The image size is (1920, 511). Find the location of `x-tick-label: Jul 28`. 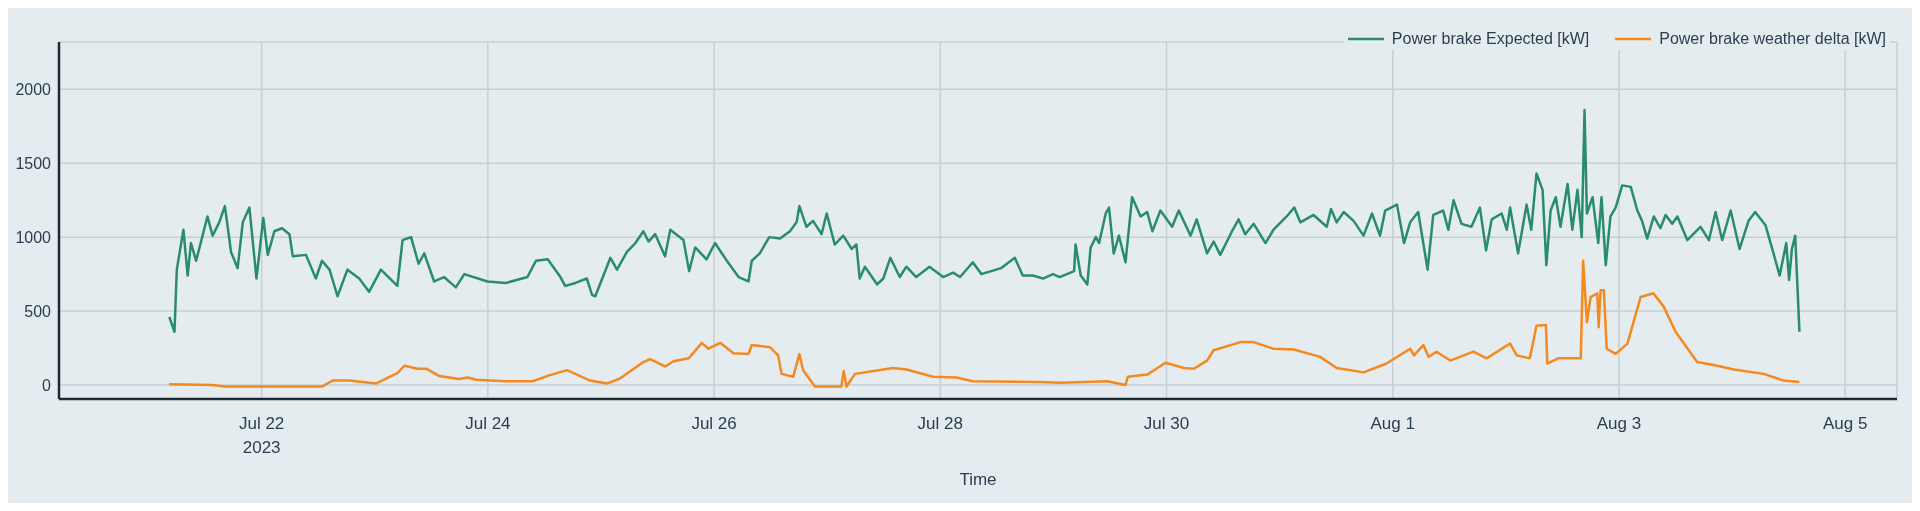

x-tick-label: Jul 28 is located at coordinates (940, 423).